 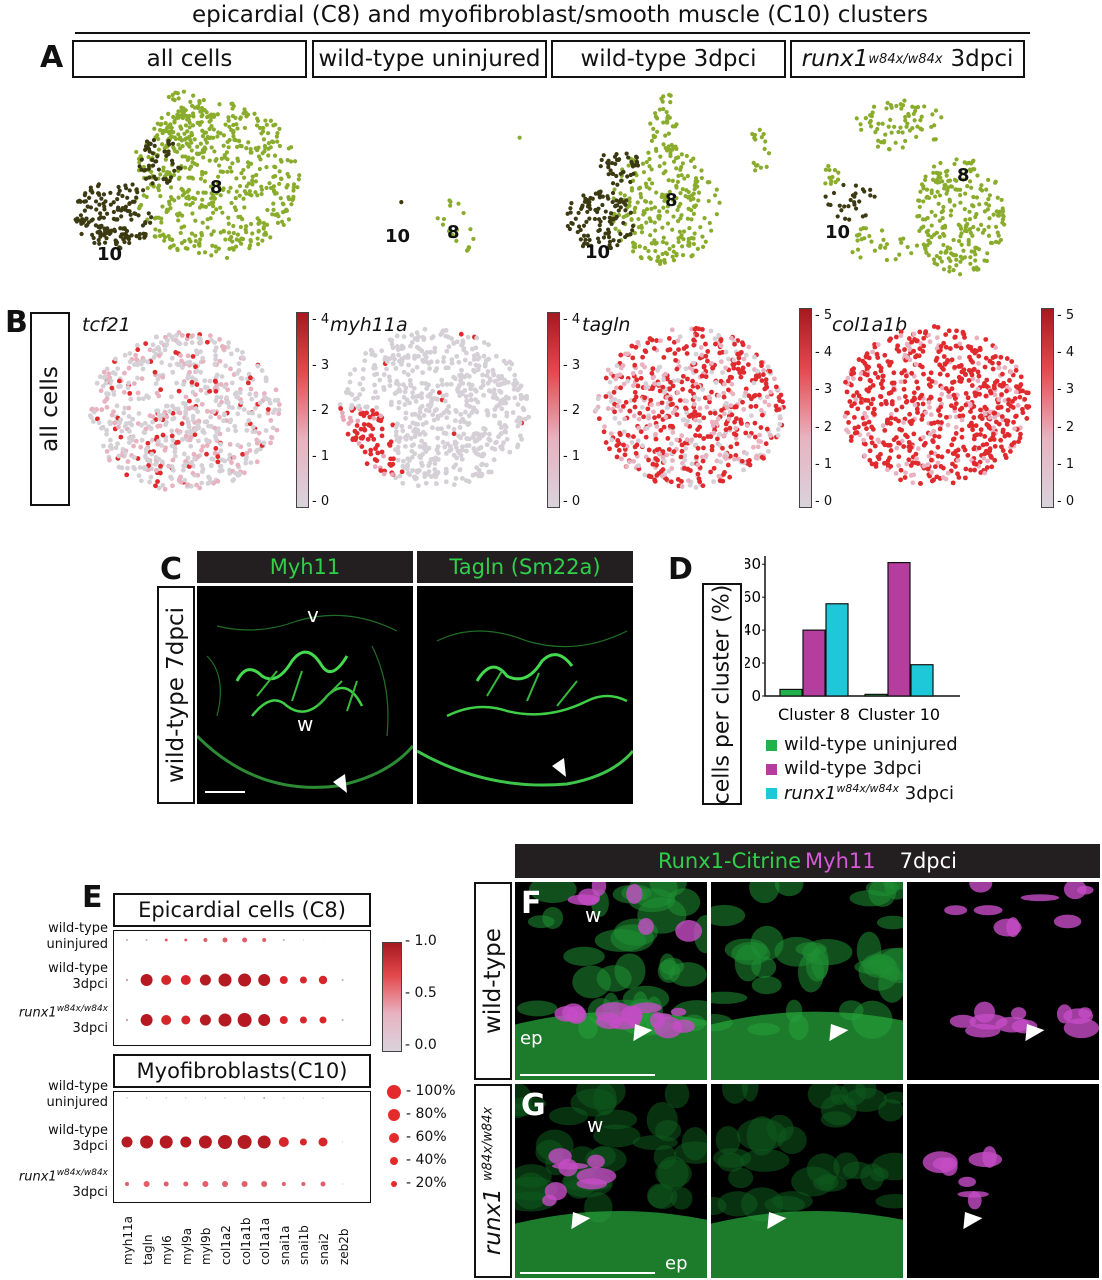 I want to click on gene-axis-label: col1a1b, so click(x=245, y=1241).